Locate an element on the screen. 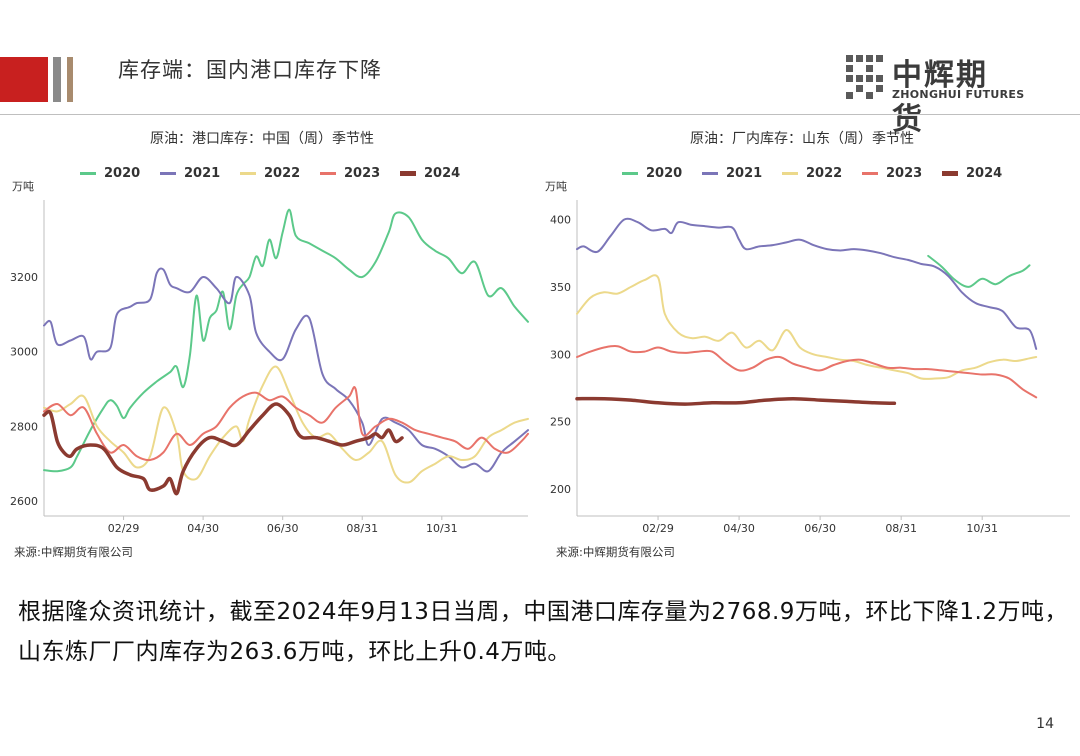 This screenshot has height=756, width=1080. logo-text-cn: 中辉期货 is located at coordinates (940, 97).